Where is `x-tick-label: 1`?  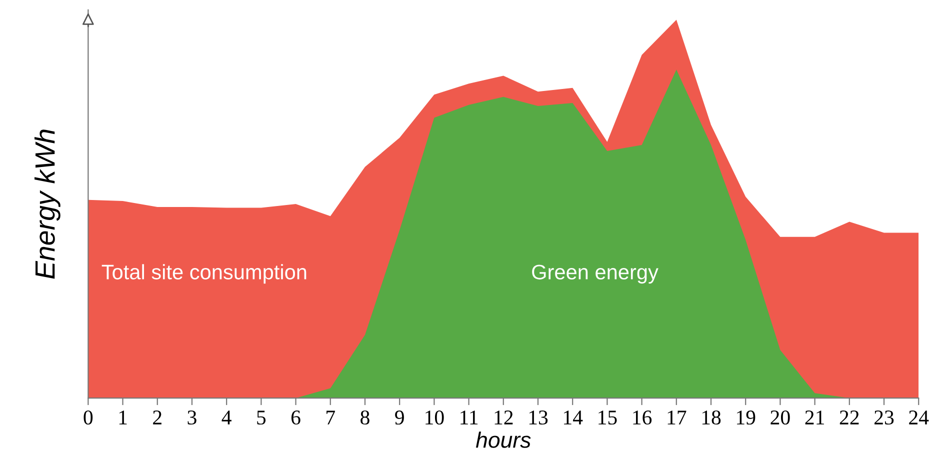 x-tick-label: 1 is located at coordinates (123, 417).